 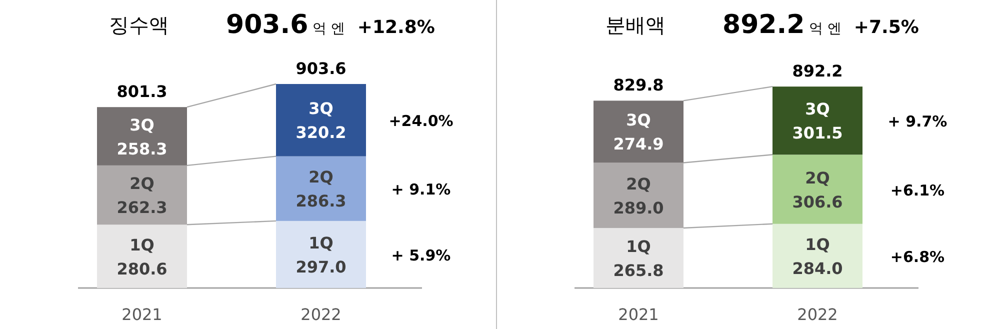 What do you see at coordinates (638, 270) in the screenshot?
I see `data-label: 265.8` at bounding box center [638, 270].